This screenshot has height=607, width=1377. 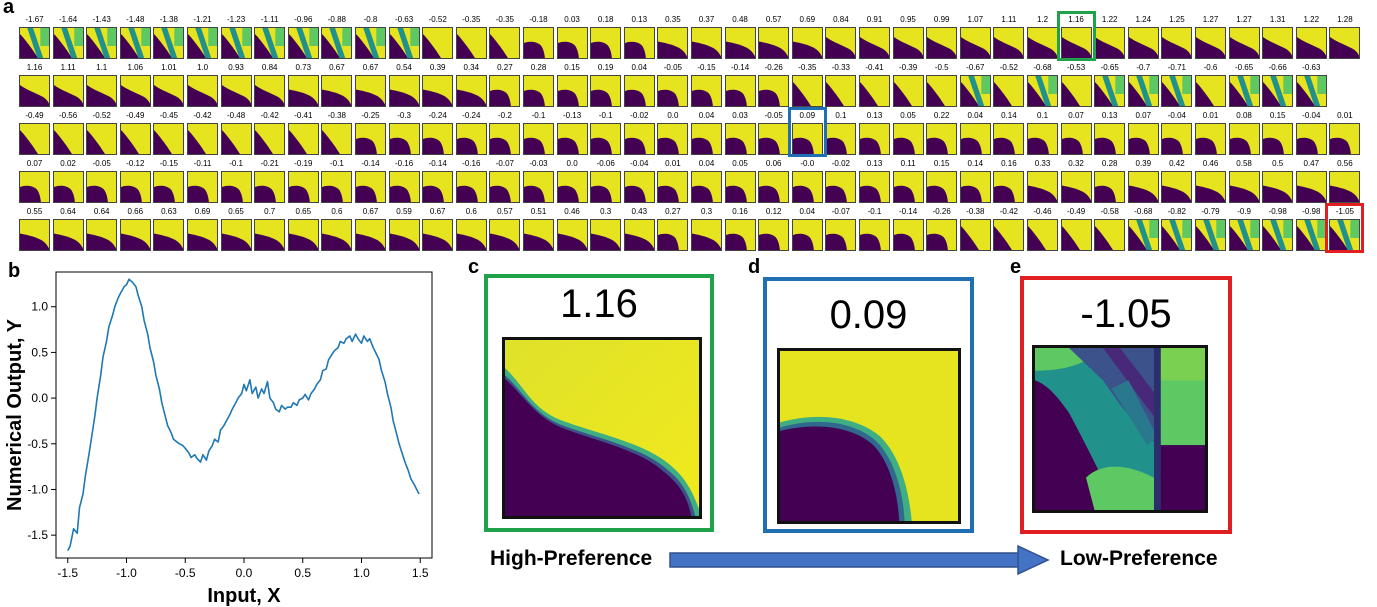 What do you see at coordinates (1344, 182) in the screenshot?
I see `thumbnail-cell: 0.56` at bounding box center [1344, 182].